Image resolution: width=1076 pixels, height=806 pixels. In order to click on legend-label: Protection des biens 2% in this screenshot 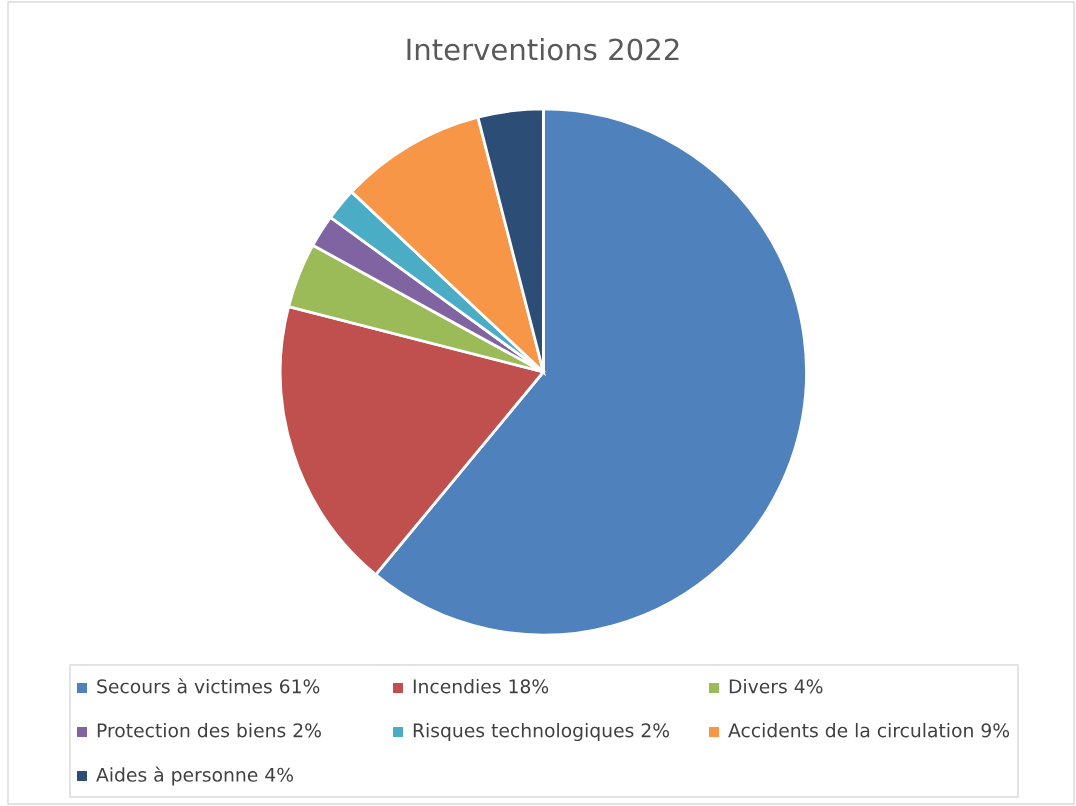, I will do `click(209, 730)`.